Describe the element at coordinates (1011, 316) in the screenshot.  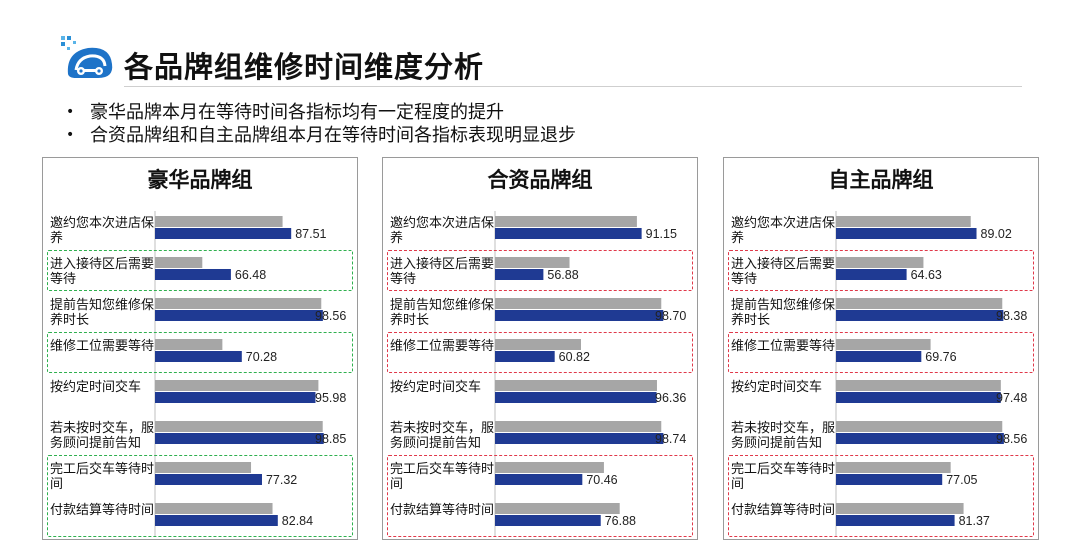
I see `data-label: 98.38` at that location.